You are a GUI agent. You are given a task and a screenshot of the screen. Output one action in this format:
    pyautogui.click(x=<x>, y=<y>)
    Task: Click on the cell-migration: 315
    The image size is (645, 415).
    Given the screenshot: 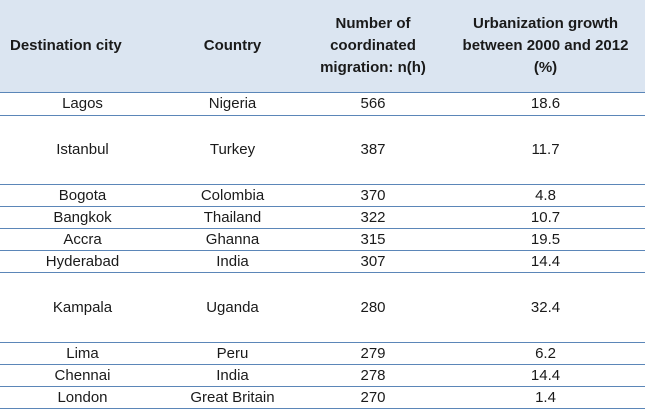 What is the action you would take?
    pyautogui.click(x=373, y=239)
    